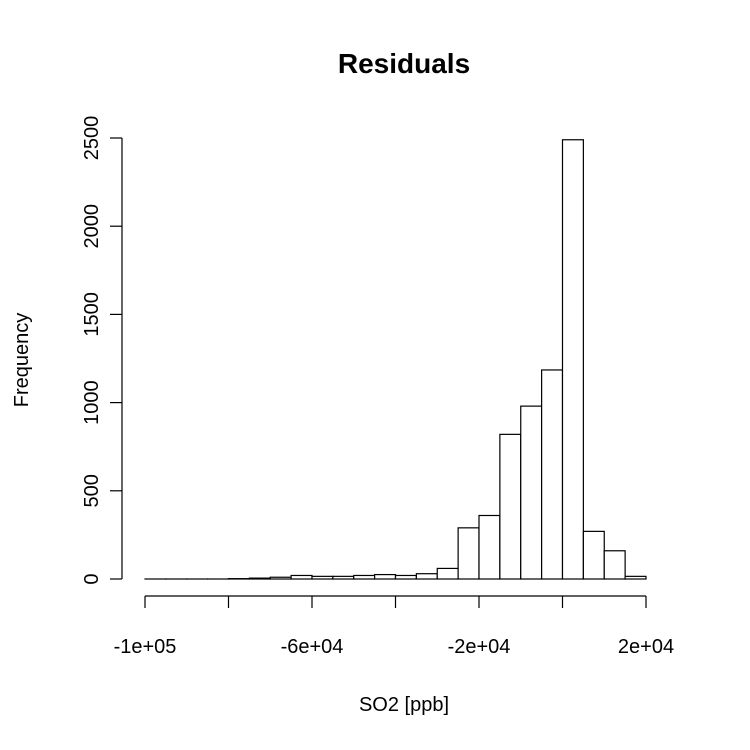  I want to click on y-tick-label: 0, so click(92, 578).